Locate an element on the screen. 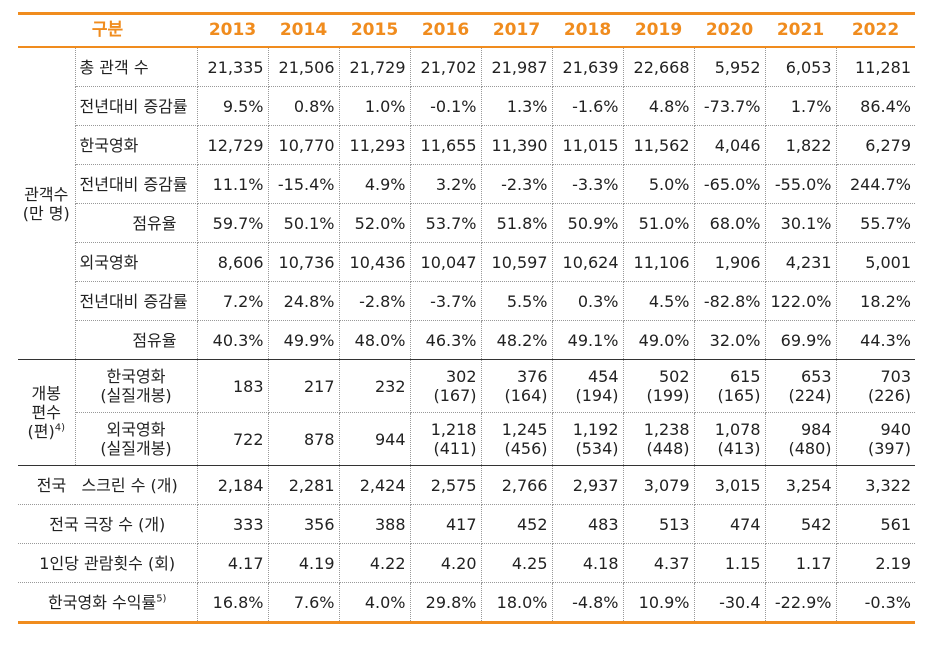  table-cell: 11,293 is located at coordinates (375, 145).